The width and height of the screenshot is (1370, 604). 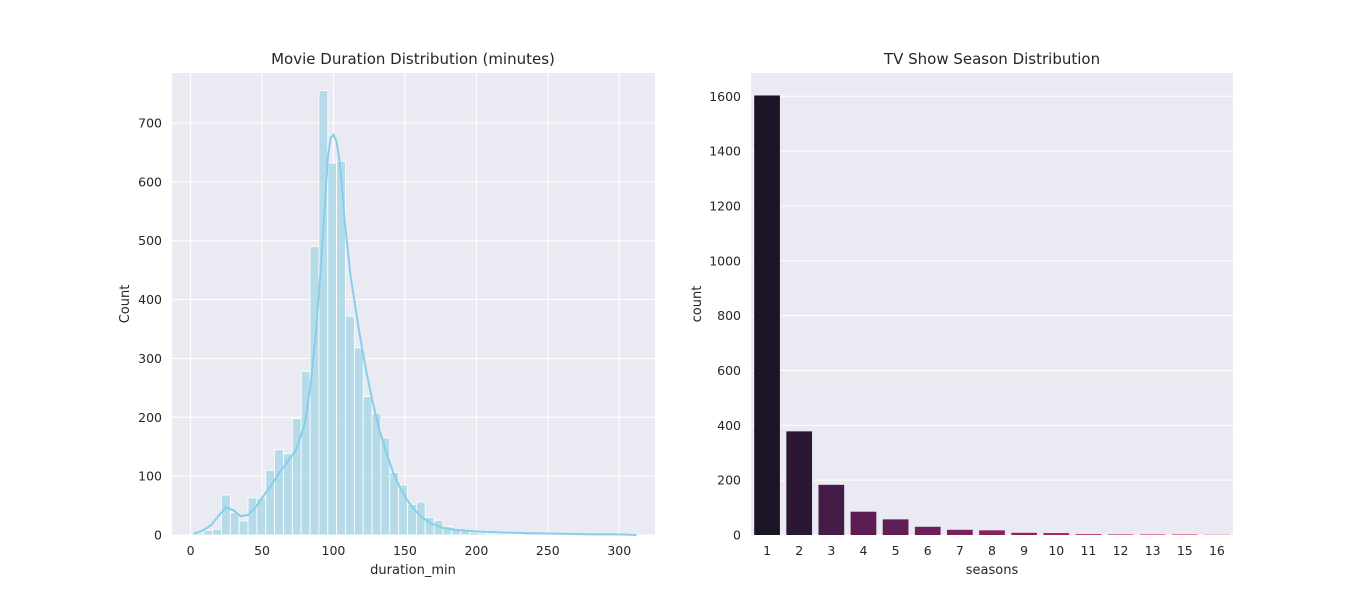 I want to click on x-tick-label: 5, so click(x=896, y=550).